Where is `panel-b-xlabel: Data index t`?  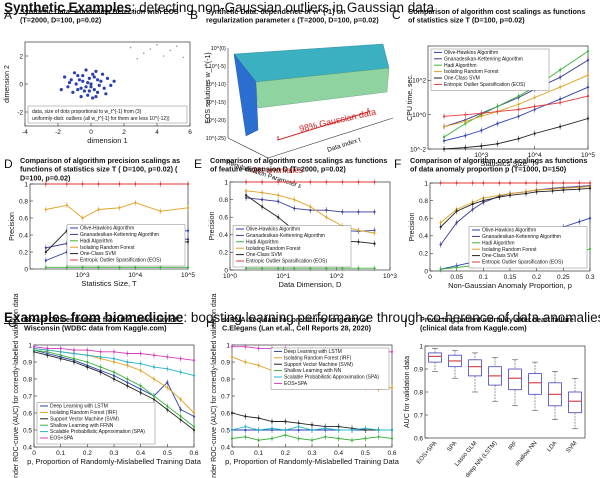
panel-b-xlabel: Data index t is located at coordinates (343, 144).